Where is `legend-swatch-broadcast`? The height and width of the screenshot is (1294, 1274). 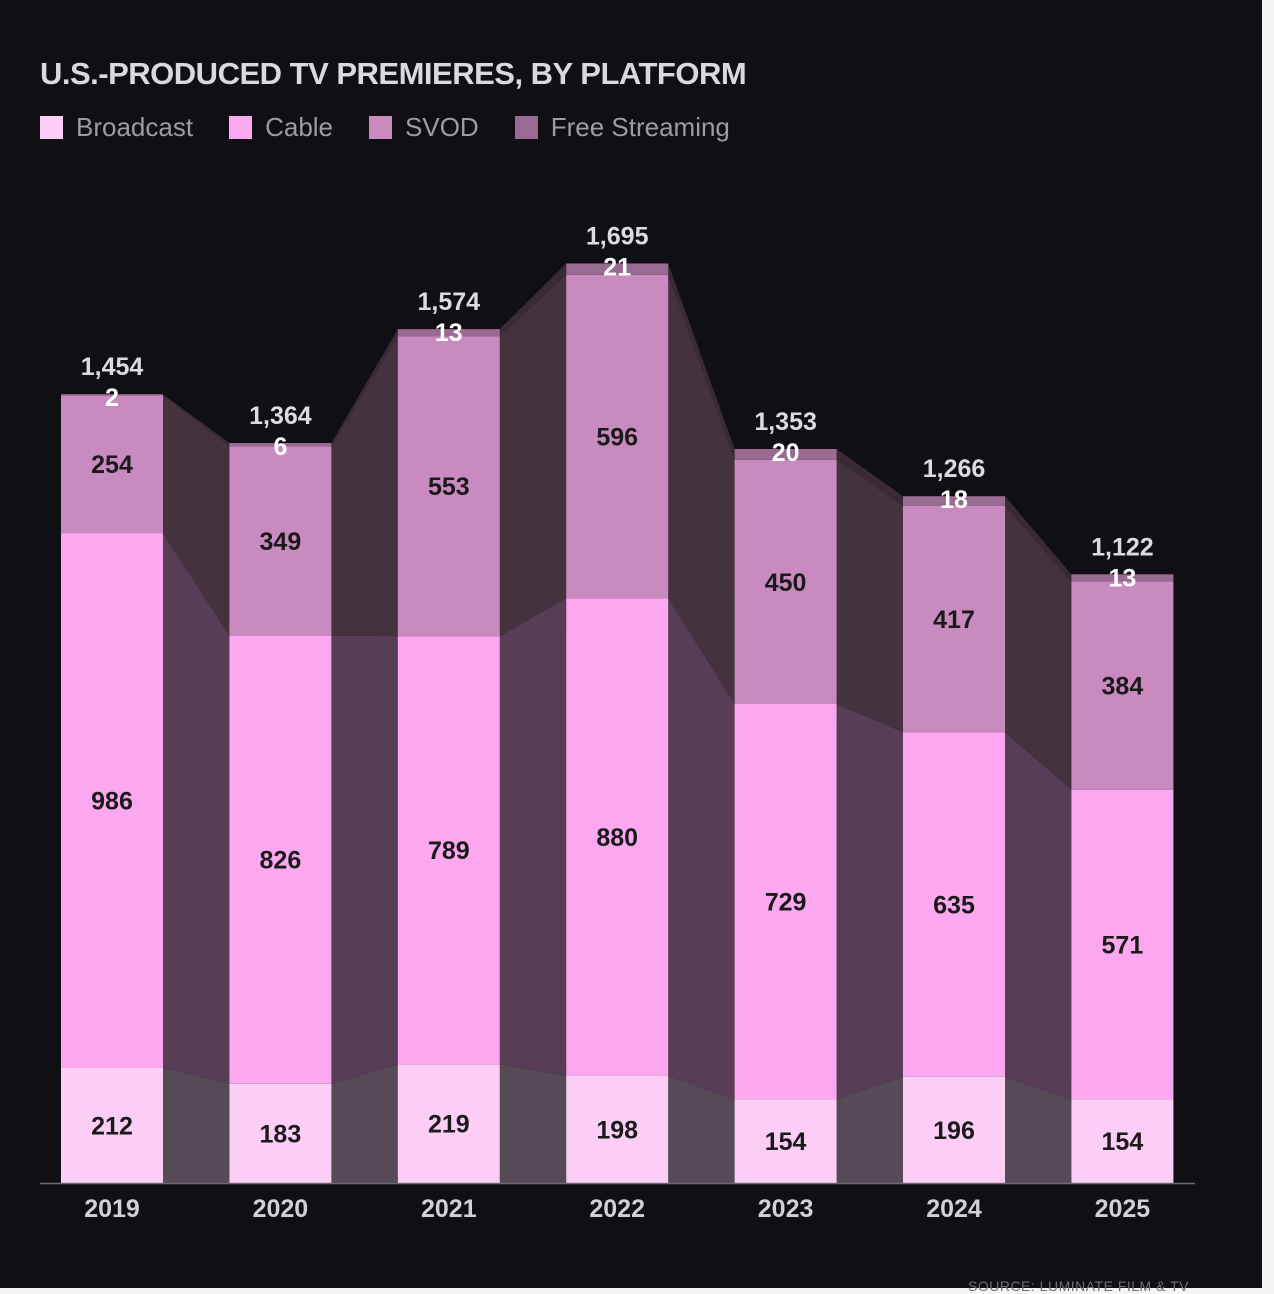
legend-swatch-broadcast is located at coordinates (51, 127).